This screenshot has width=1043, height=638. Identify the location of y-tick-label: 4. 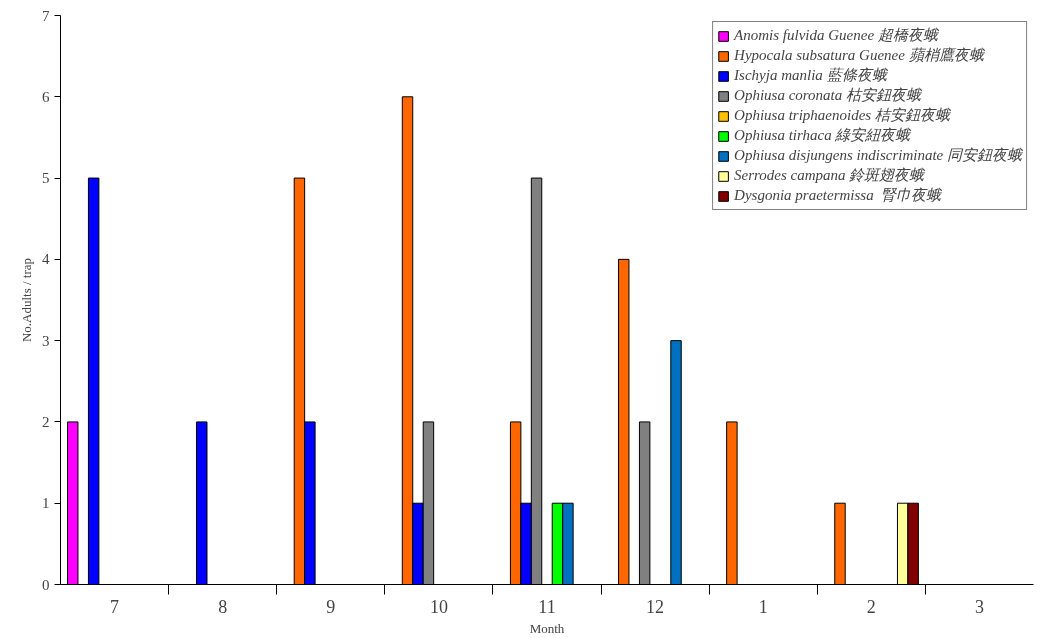
(46, 259).